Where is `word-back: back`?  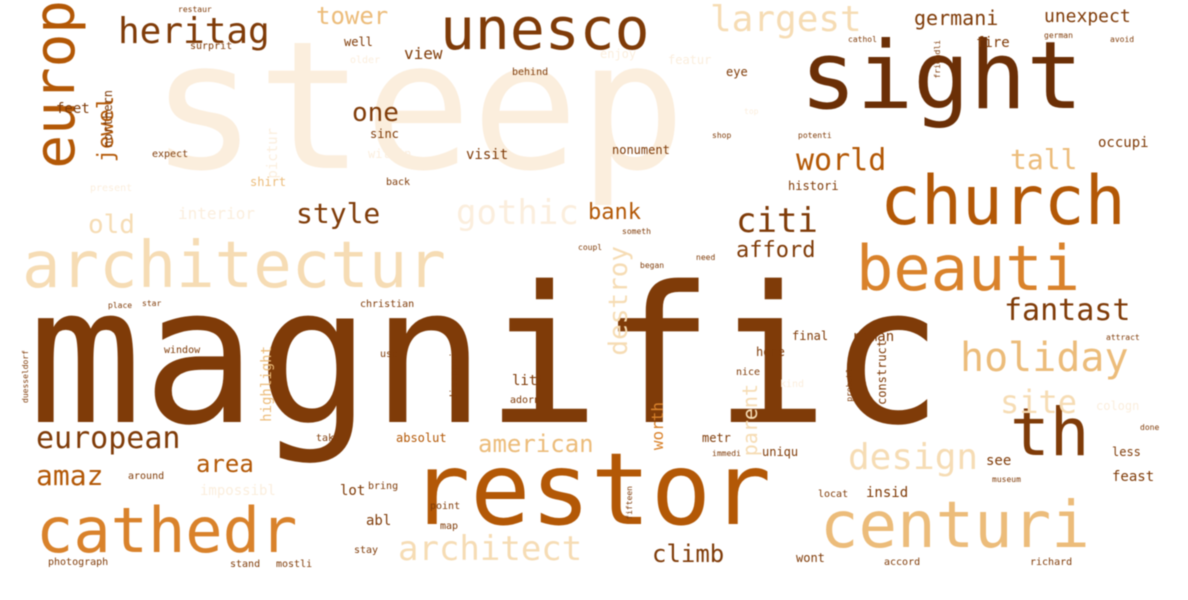
word-back: back is located at coordinates (398, 182).